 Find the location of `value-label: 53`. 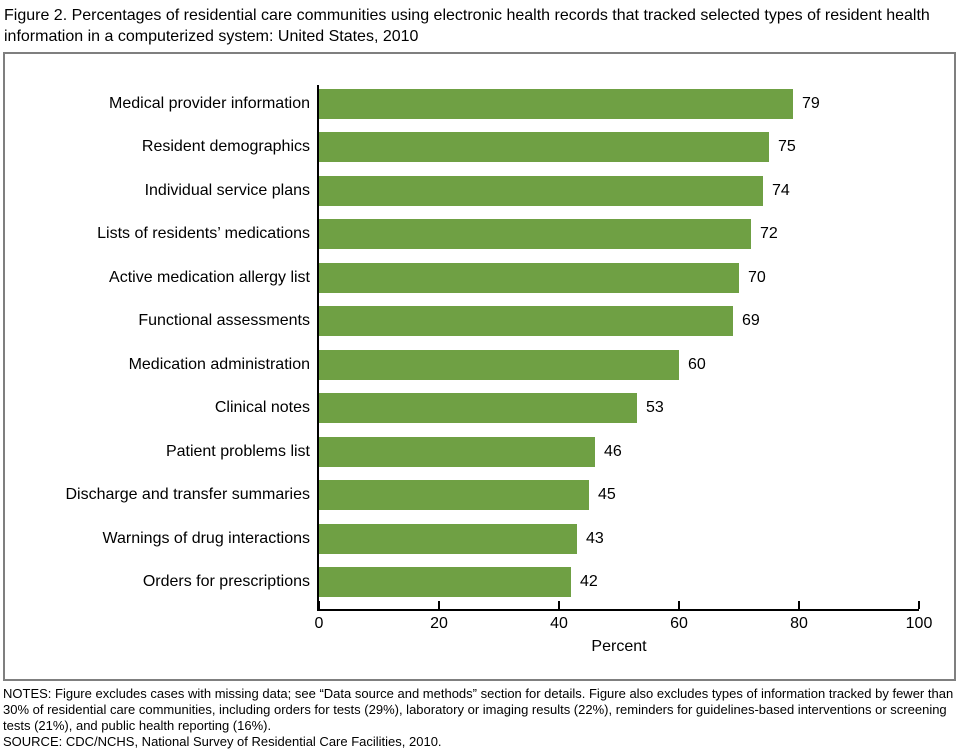

value-label: 53 is located at coordinates (655, 407).